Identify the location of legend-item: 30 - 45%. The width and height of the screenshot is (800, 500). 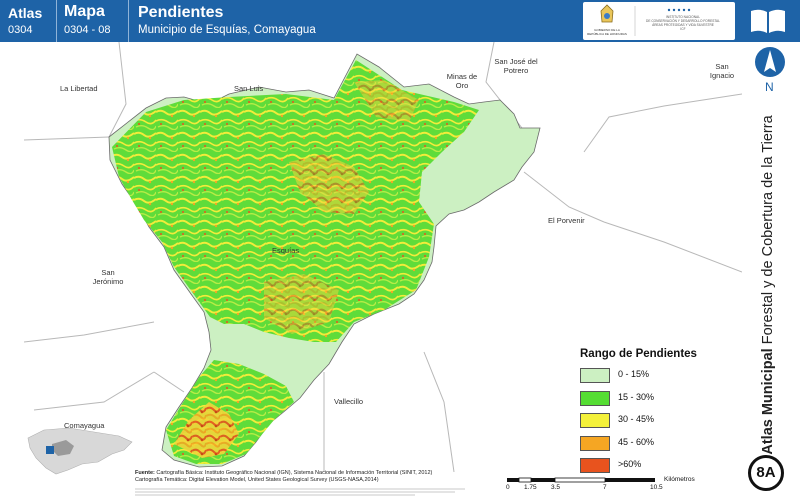
(660, 422).